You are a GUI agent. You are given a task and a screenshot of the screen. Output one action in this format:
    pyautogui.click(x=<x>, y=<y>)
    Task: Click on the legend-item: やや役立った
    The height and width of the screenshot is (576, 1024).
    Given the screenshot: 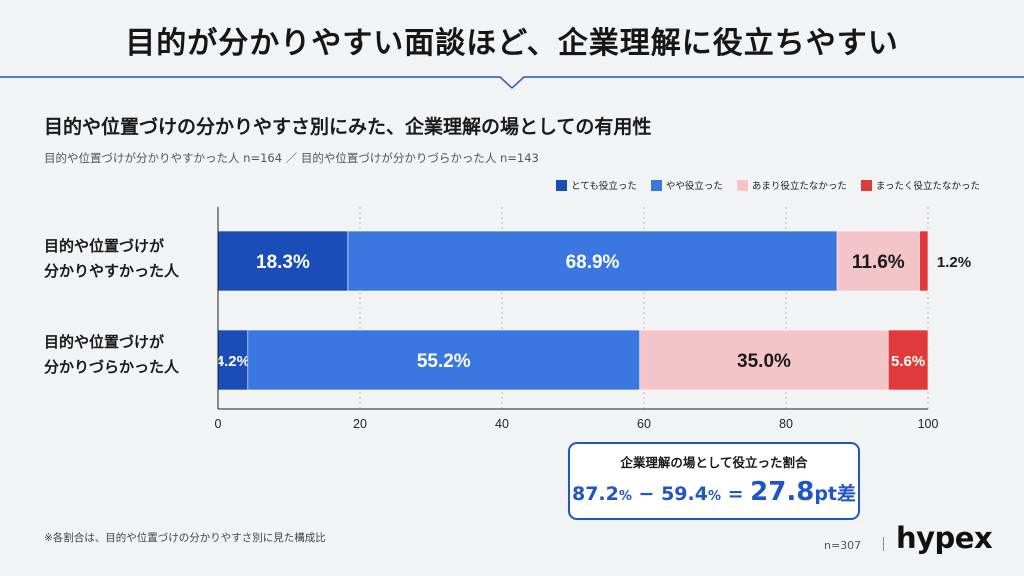 What is the action you would take?
    pyautogui.click(x=686, y=185)
    